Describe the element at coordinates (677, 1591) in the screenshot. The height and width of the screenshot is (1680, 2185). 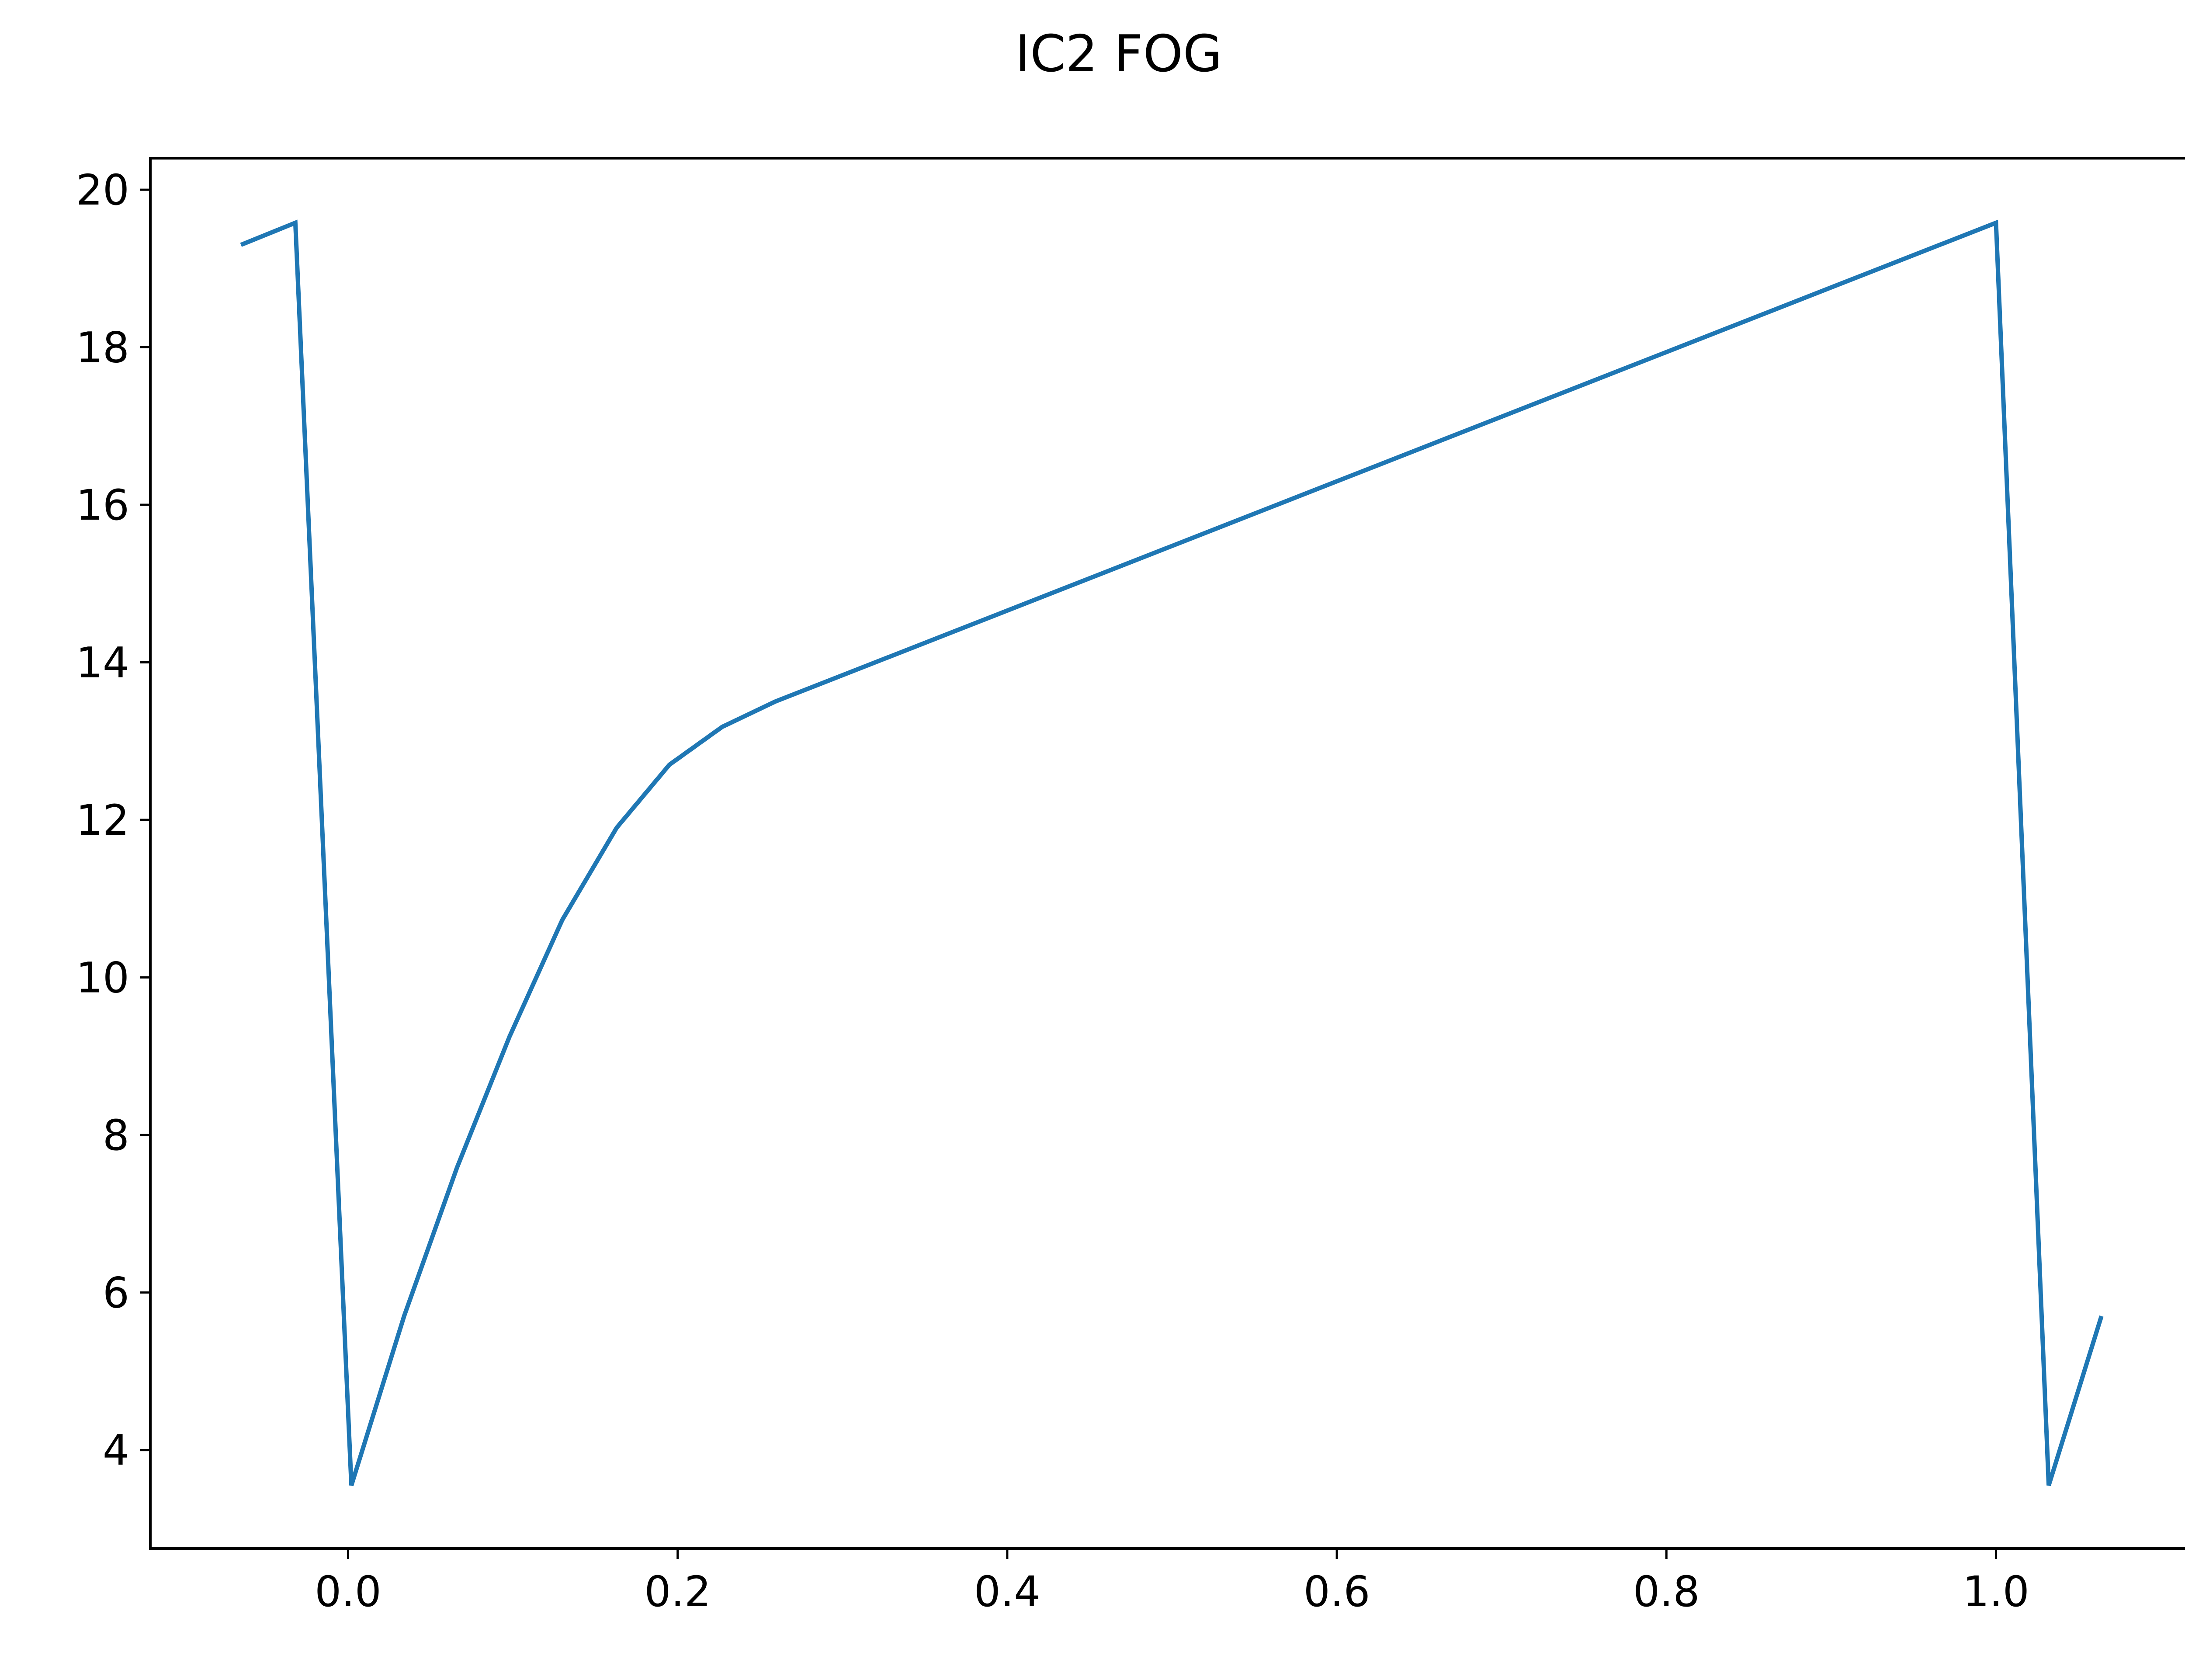
I see `x-tick-label: 0.2` at that location.